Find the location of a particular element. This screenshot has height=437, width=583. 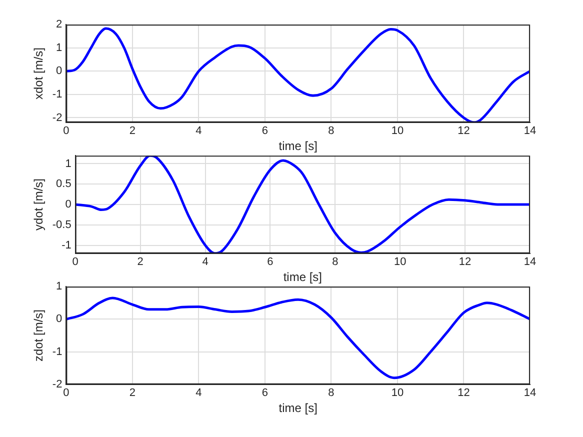

y-axis-title: ydot [m/s] is located at coordinates (39, 204).